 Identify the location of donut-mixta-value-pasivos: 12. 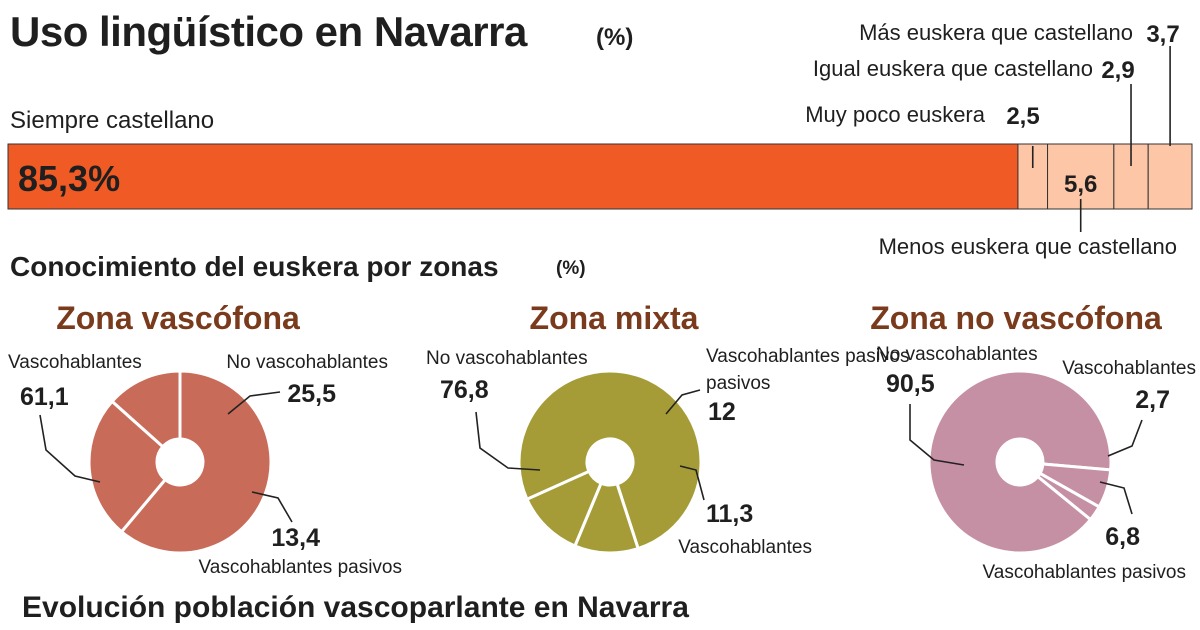
(722, 412).